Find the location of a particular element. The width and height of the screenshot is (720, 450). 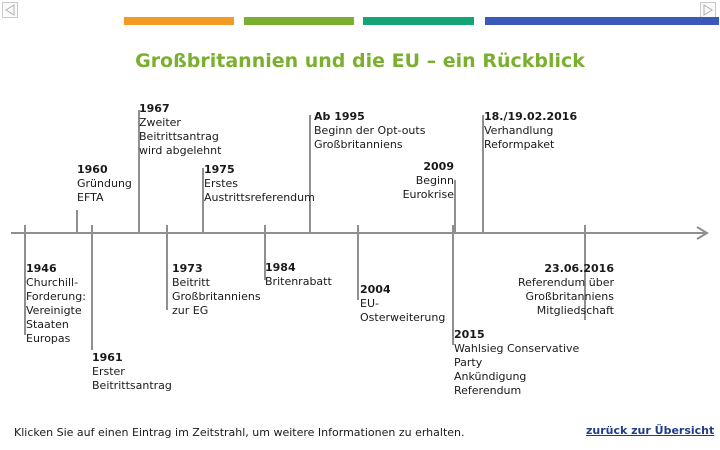

previous-slide-button is located at coordinates (10, 10).